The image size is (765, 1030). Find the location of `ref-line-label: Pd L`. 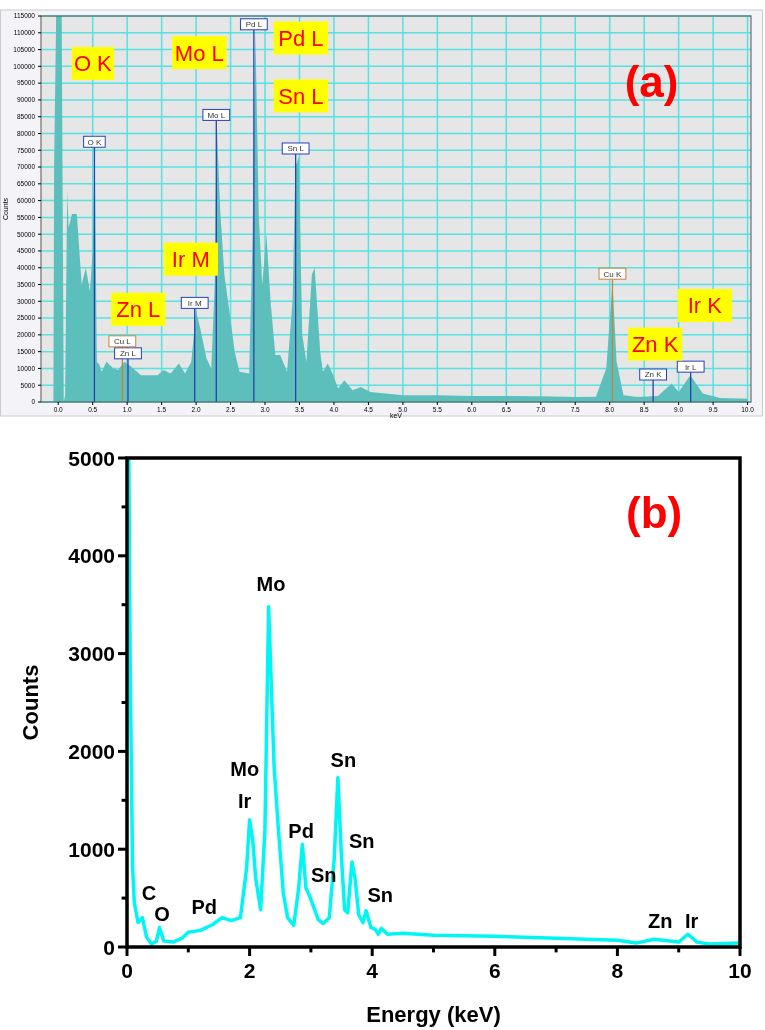

ref-line-label: Pd L is located at coordinates (254, 25).